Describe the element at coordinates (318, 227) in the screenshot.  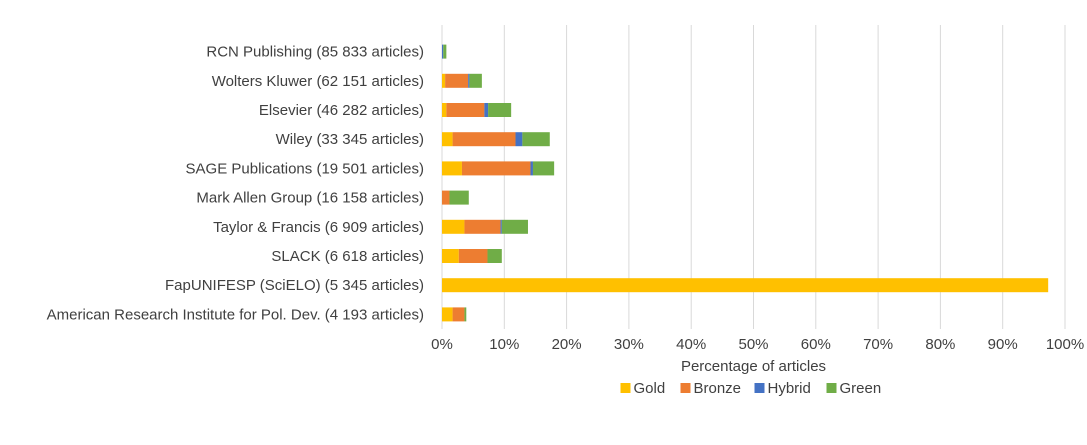
I see `category-label: Taylor & Francis (6 909 articles)` at that location.